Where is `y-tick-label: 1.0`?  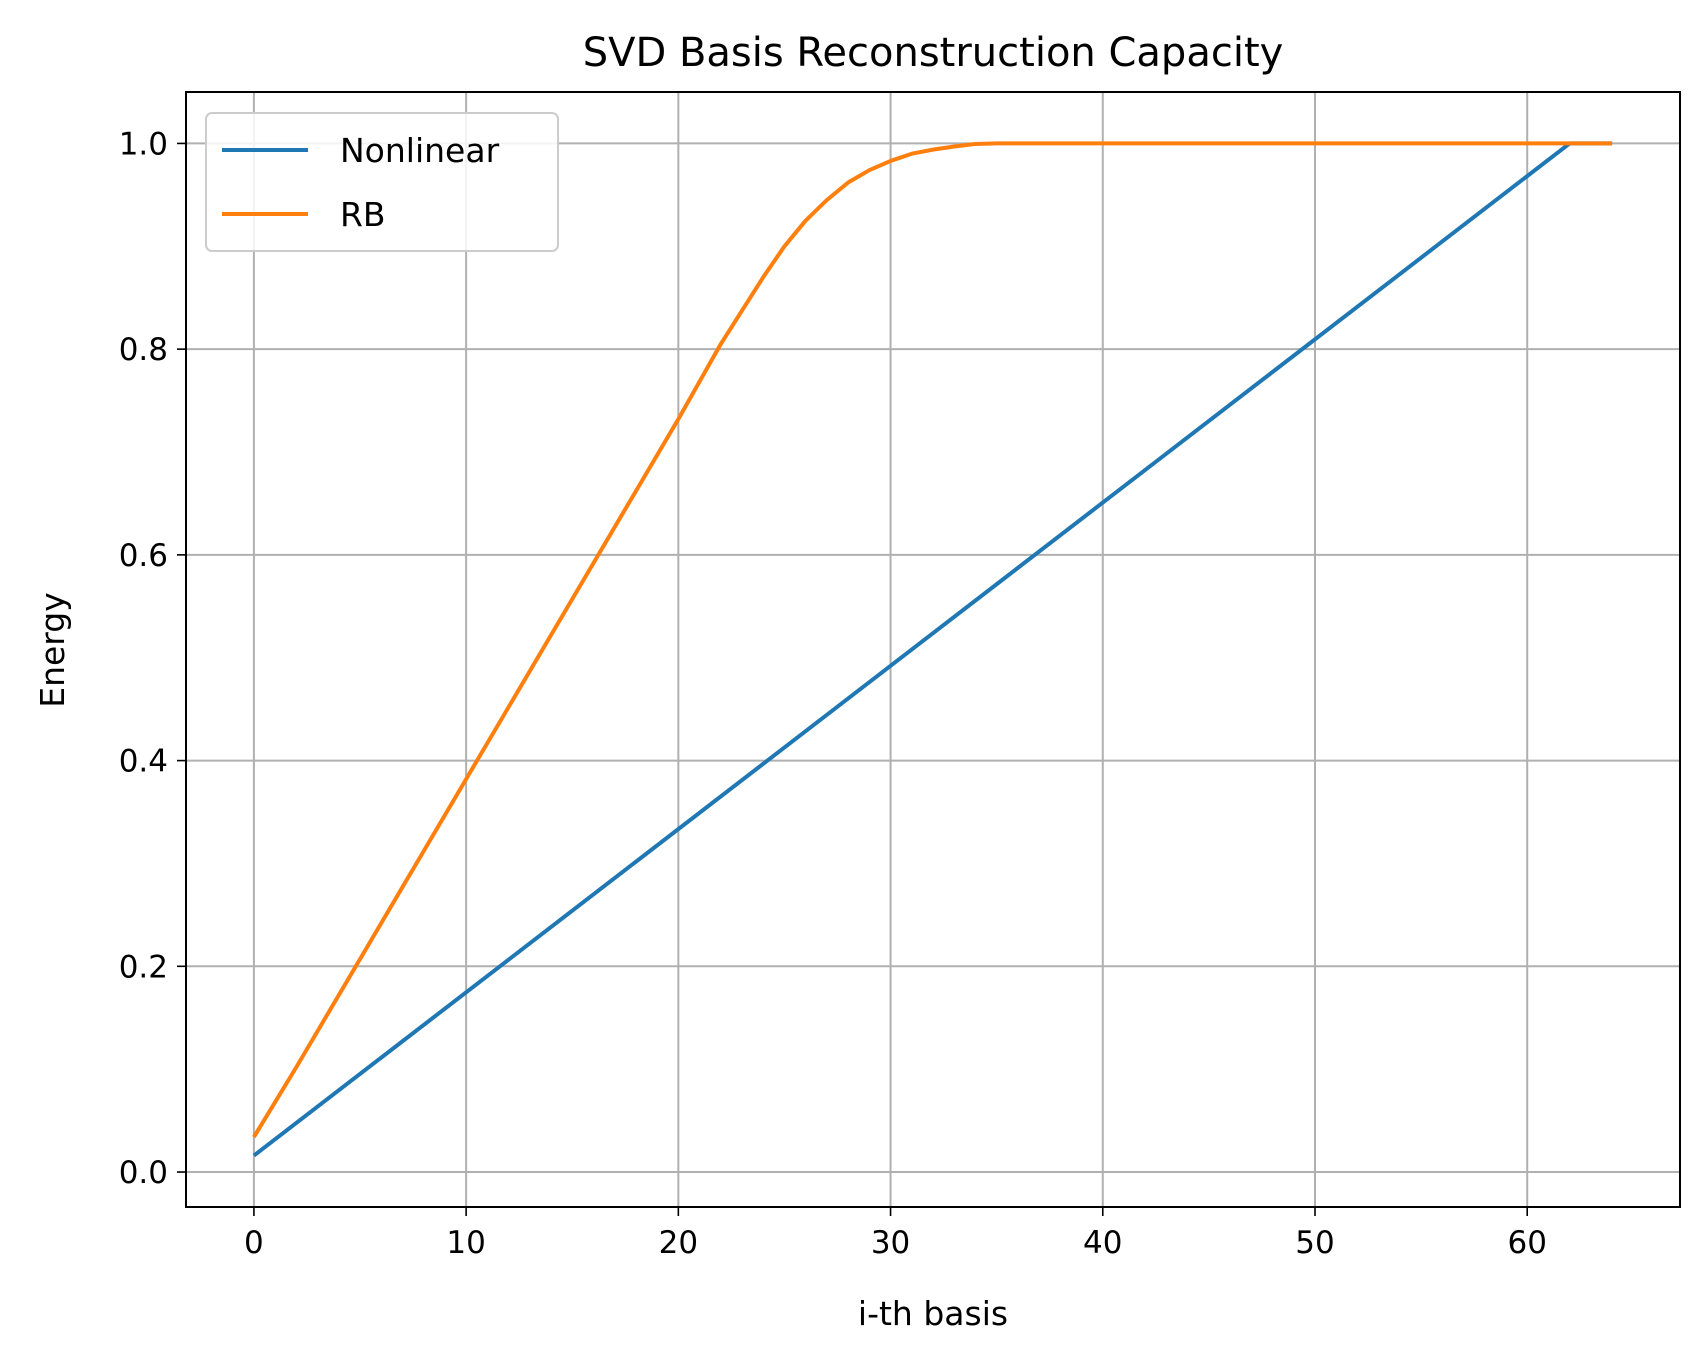 y-tick-label: 1.0 is located at coordinates (143, 144).